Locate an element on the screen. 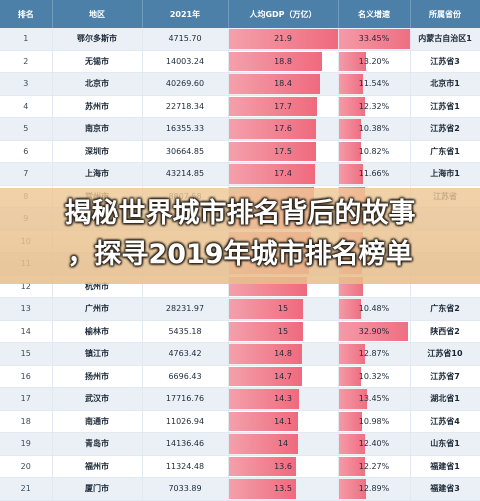 Image resolution: width=480 pixels, height=501 pixels. per-capita-gdp-cell: 17.7 is located at coordinates (283, 106).